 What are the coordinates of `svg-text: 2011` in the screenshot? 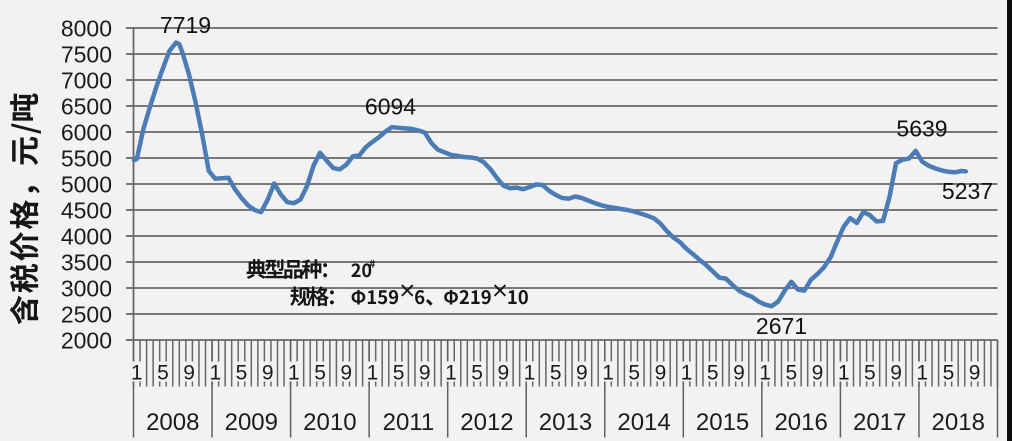 It's located at (409, 422).